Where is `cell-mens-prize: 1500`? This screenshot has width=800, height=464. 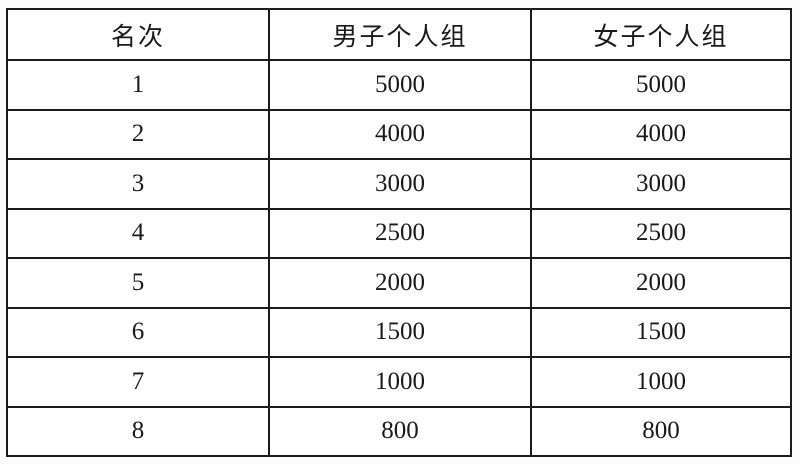 cell-mens-prize: 1500 is located at coordinates (400, 332).